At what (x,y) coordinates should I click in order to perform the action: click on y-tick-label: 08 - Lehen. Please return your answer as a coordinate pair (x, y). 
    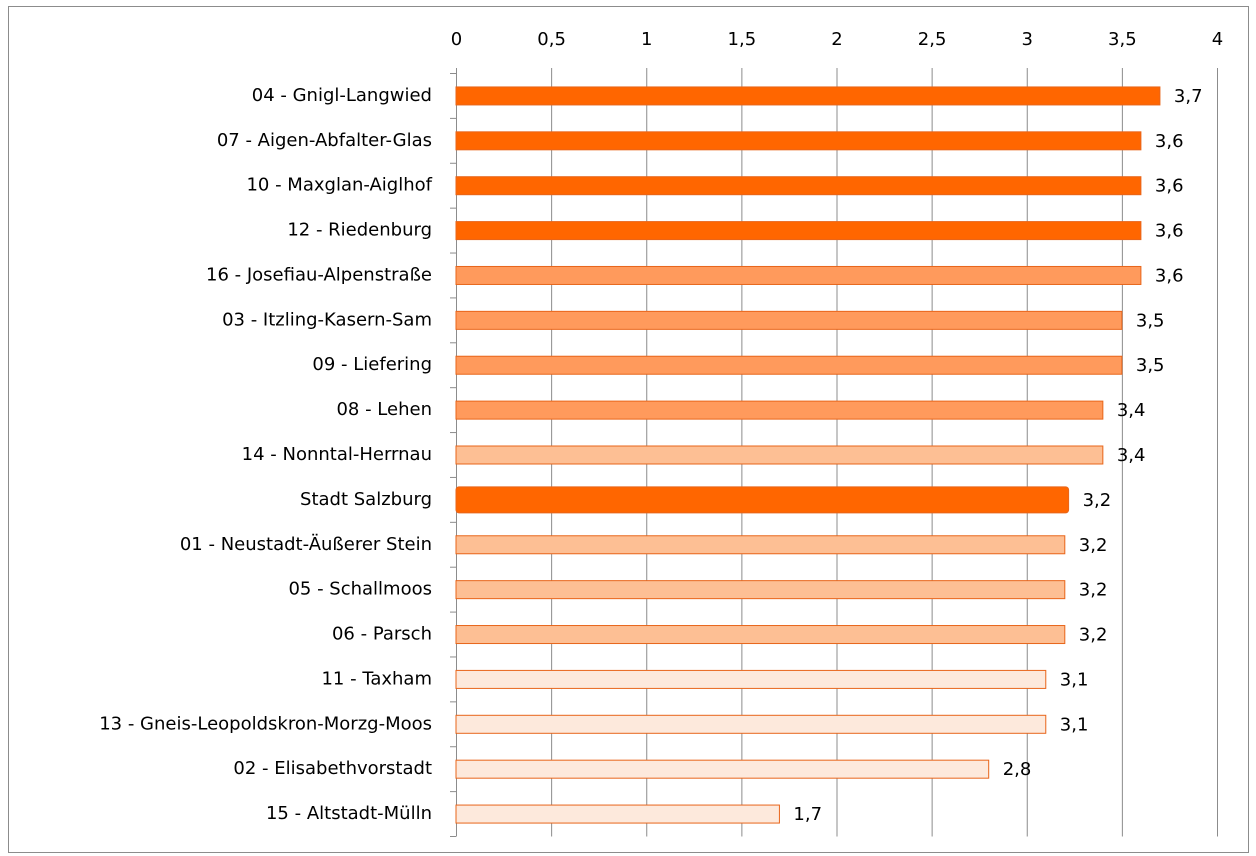
    Looking at the image, I should click on (384, 409).